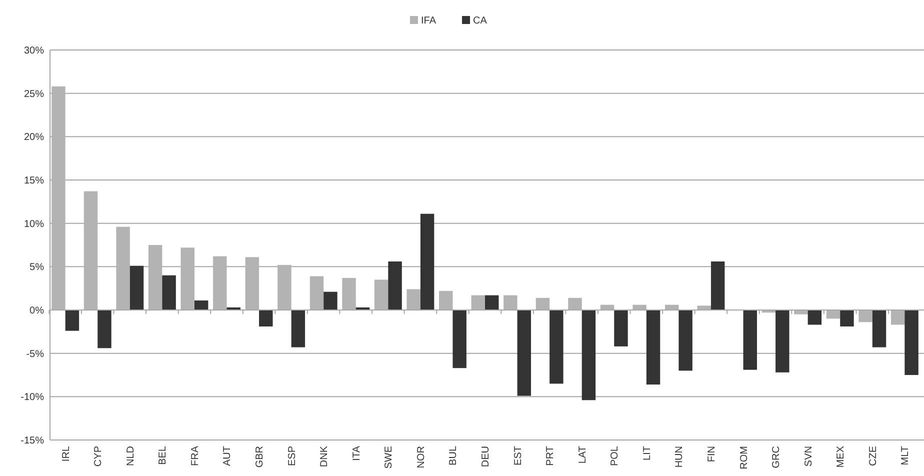  What do you see at coordinates (518, 456) in the screenshot?
I see `x-tick-label: EST` at bounding box center [518, 456].